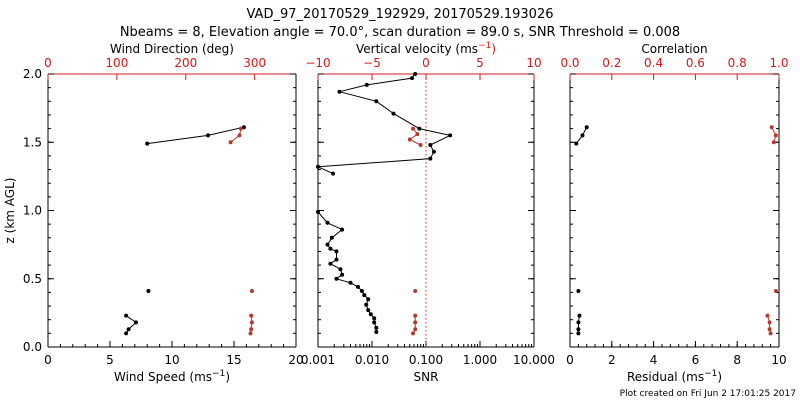 The height and width of the screenshot is (400, 800). What do you see at coordinates (778, 63) in the screenshot?
I see `top-tick-label: 1.0` at bounding box center [778, 63].